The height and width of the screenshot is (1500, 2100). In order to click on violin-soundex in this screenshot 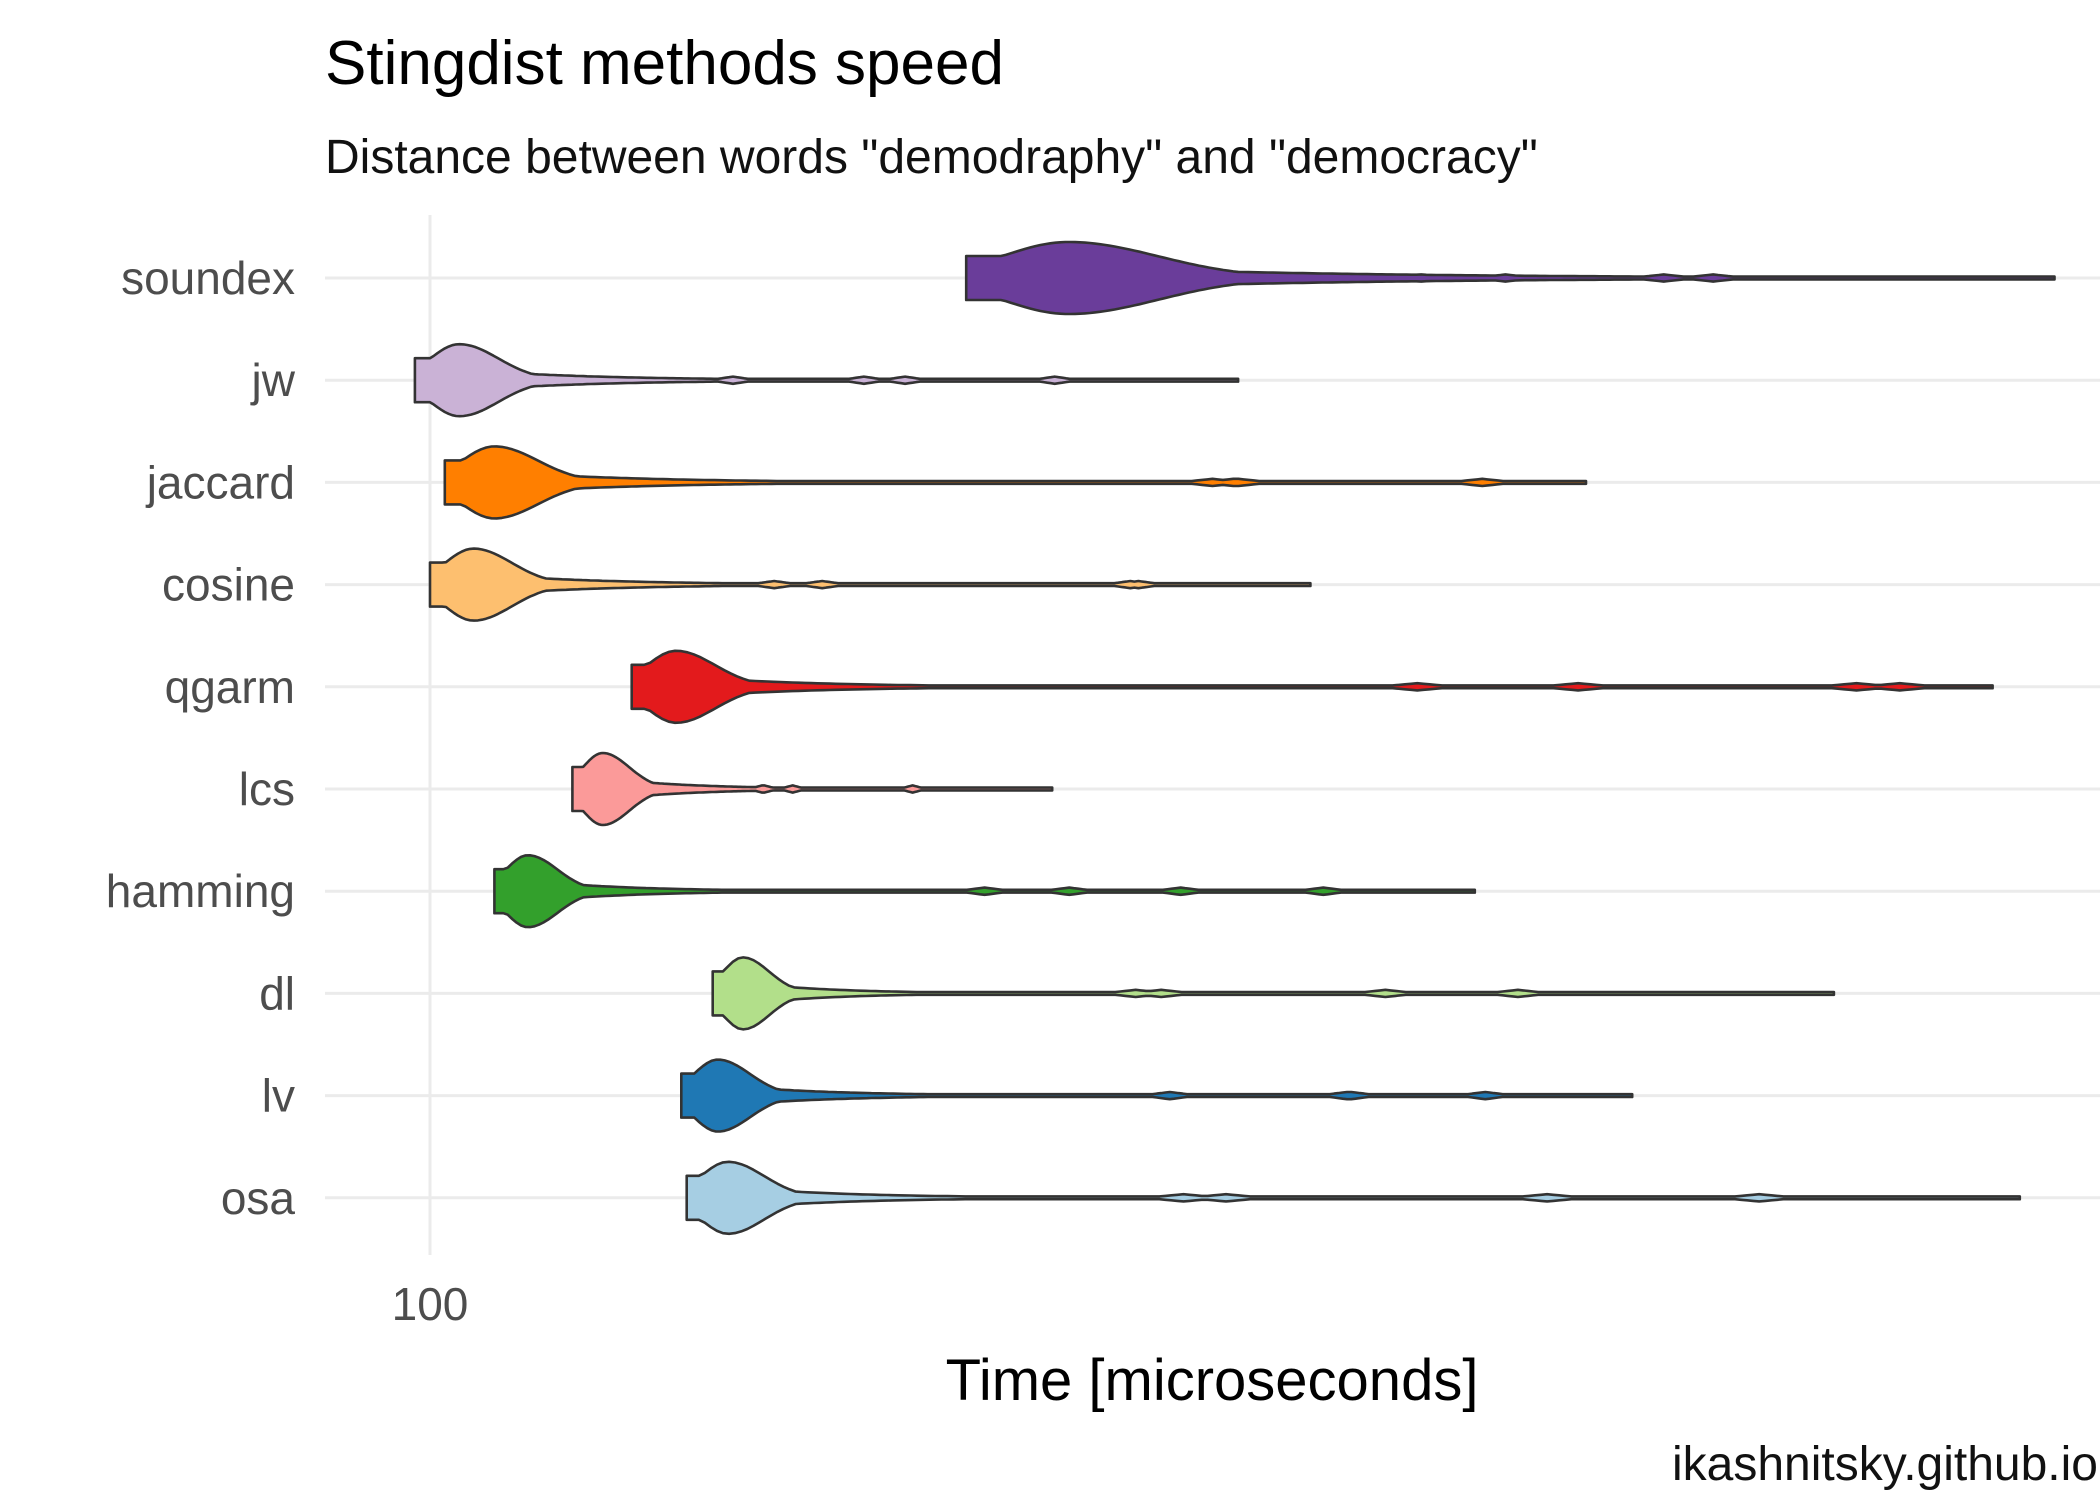, I will do `click(1510, 278)`.